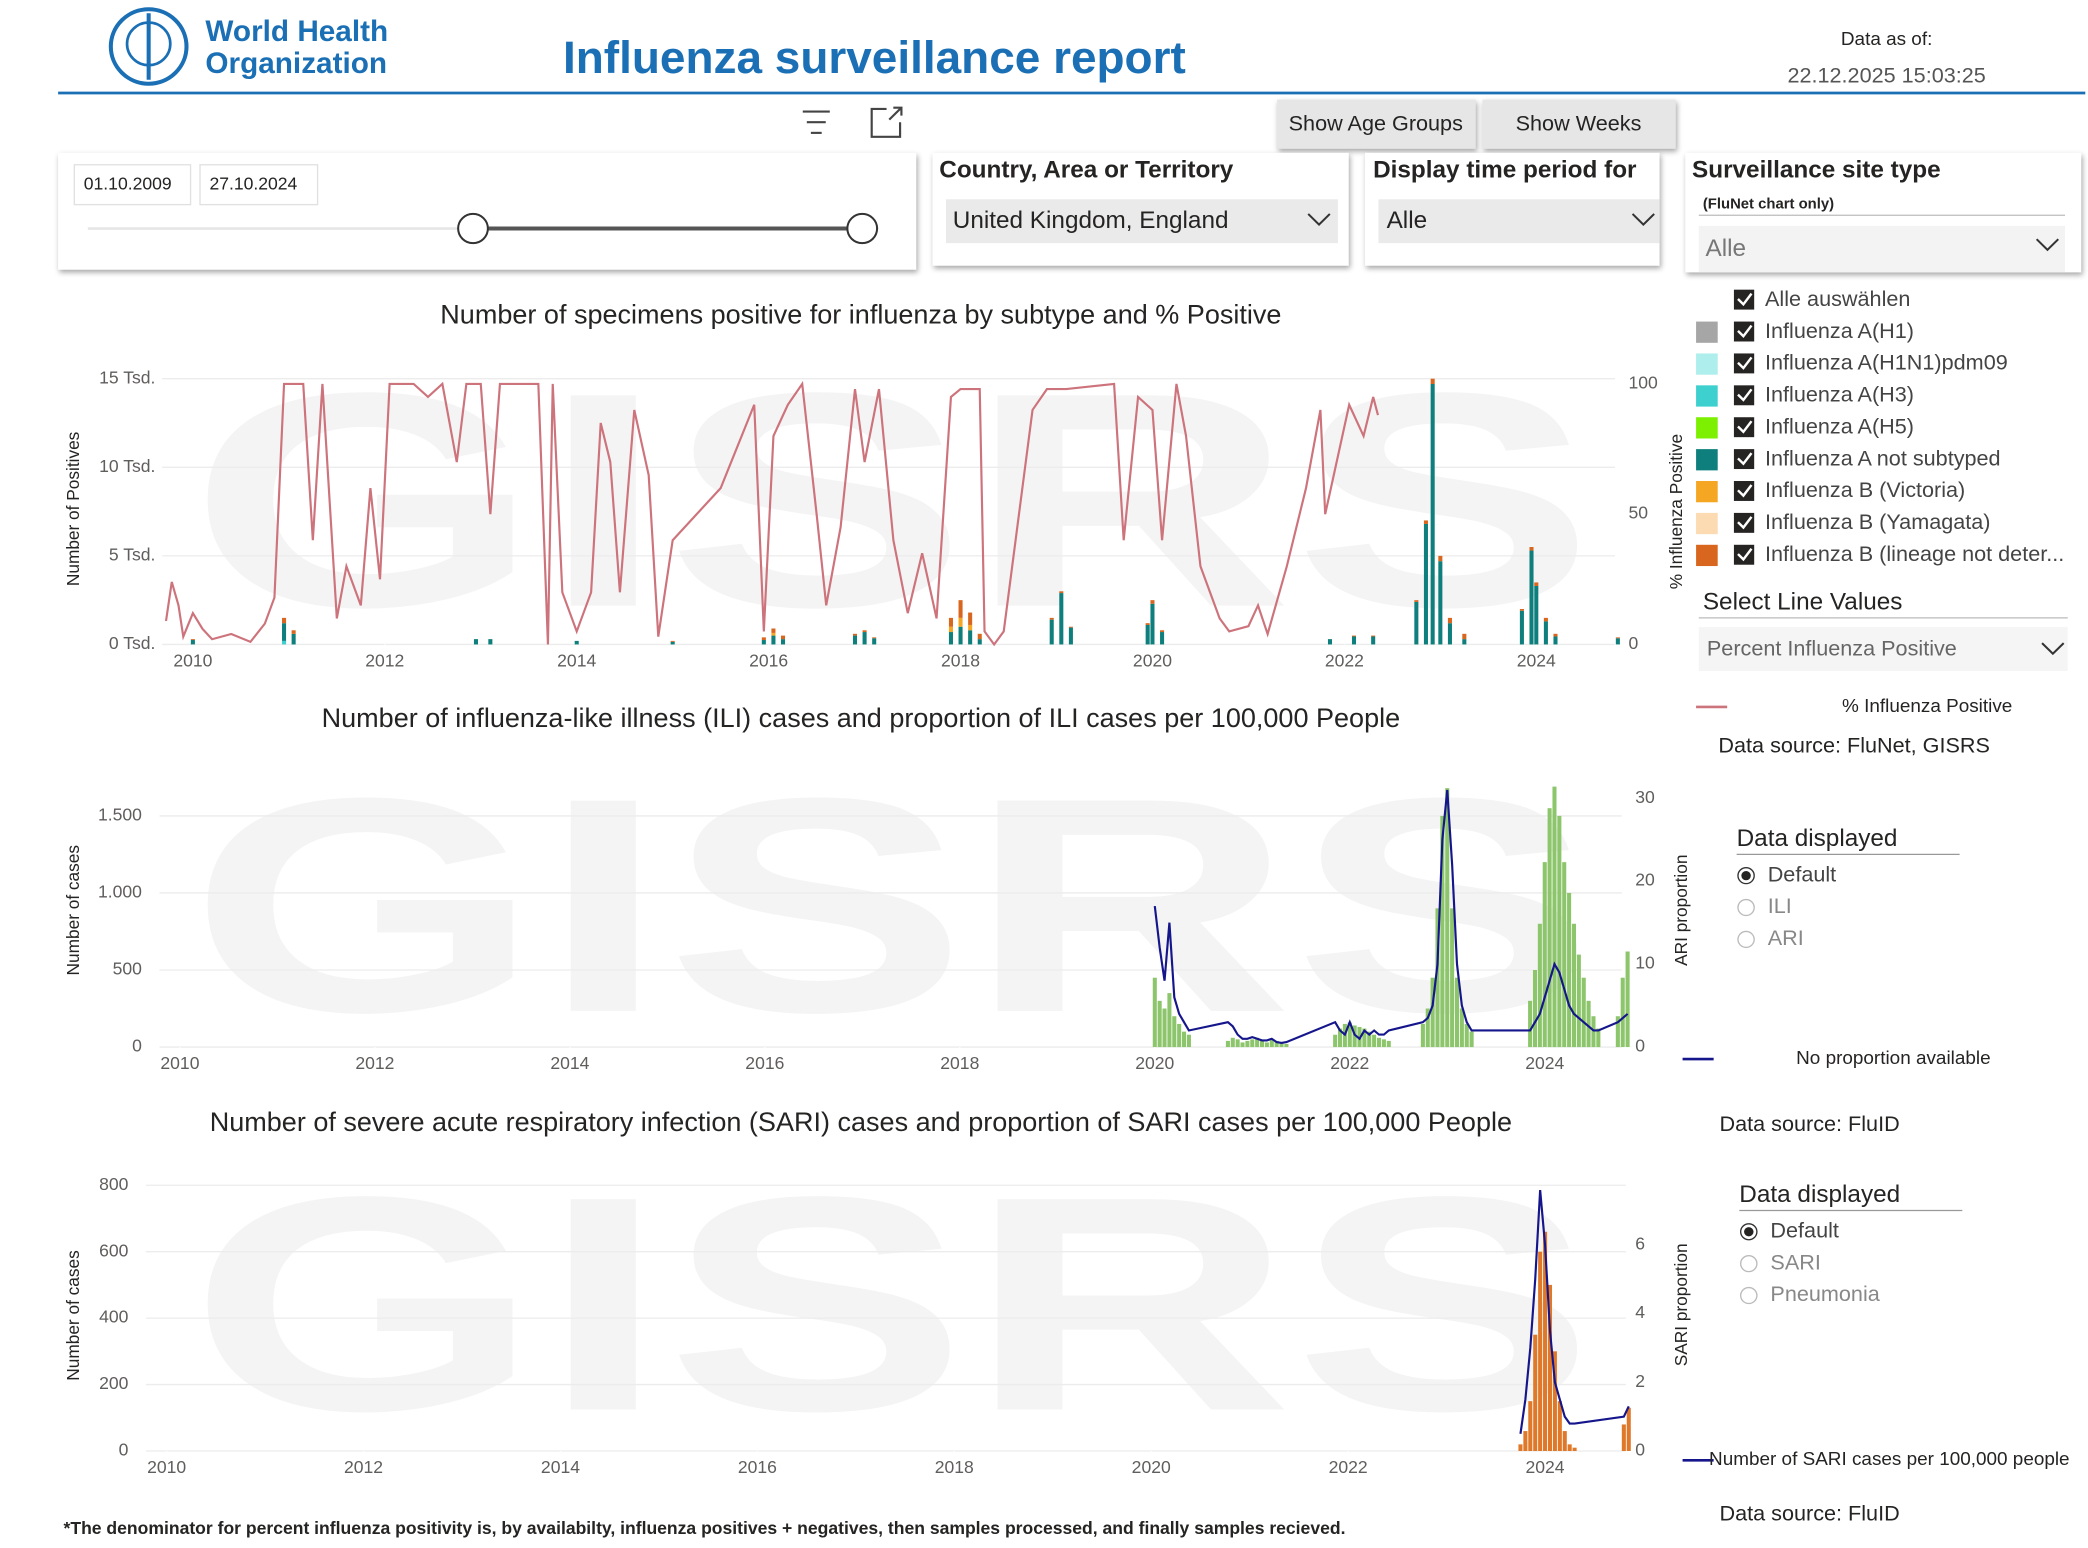  What do you see at coordinates (1837, 299) in the screenshot?
I see `select-all: Alle auswählen` at bounding box center [1837, 299].